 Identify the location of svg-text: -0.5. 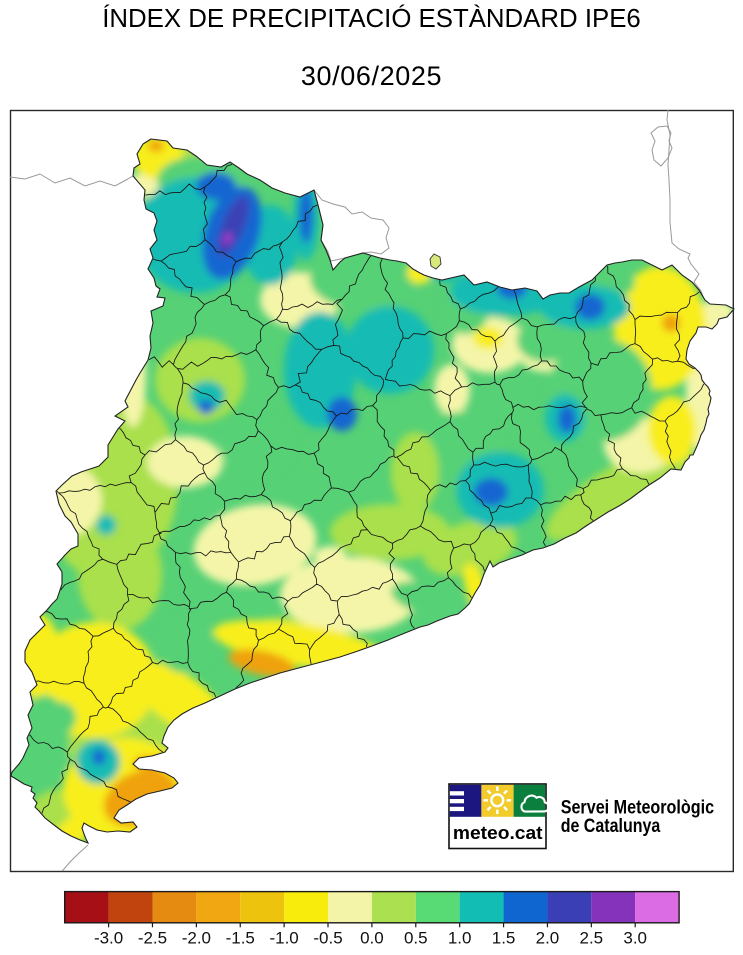
(327, 938).